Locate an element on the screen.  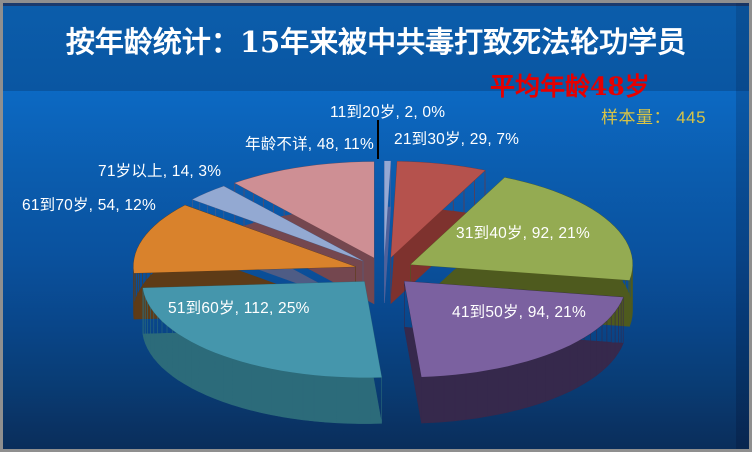
sample-size-note: 样本量： 445 is located at coordinates (654, 117).